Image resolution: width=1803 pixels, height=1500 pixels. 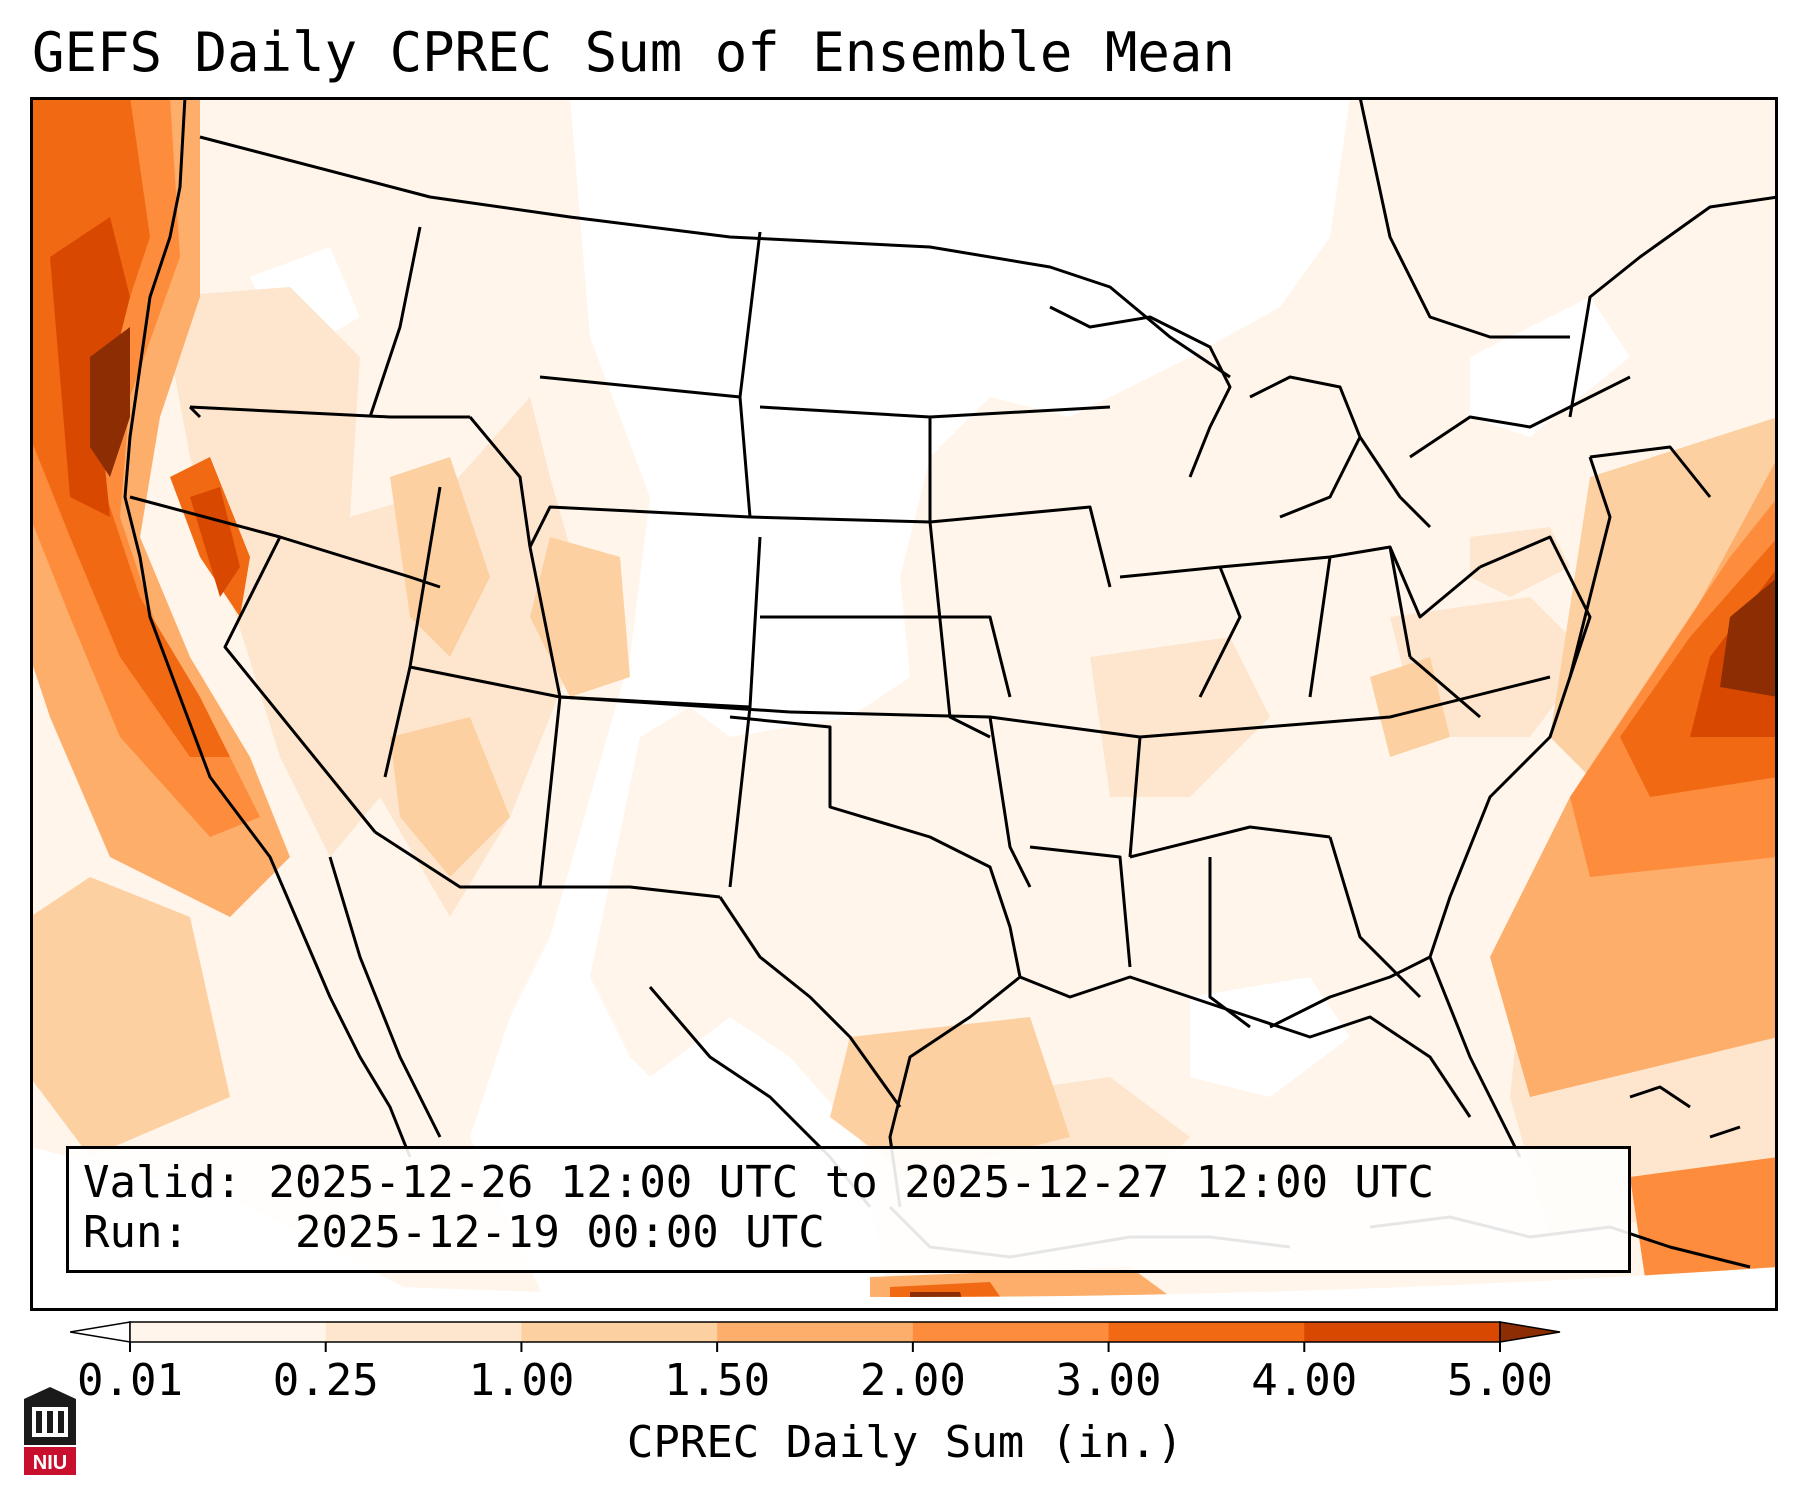 I want to click on colorbar-tick-label: 1.50, so click(x=717, y=1380).